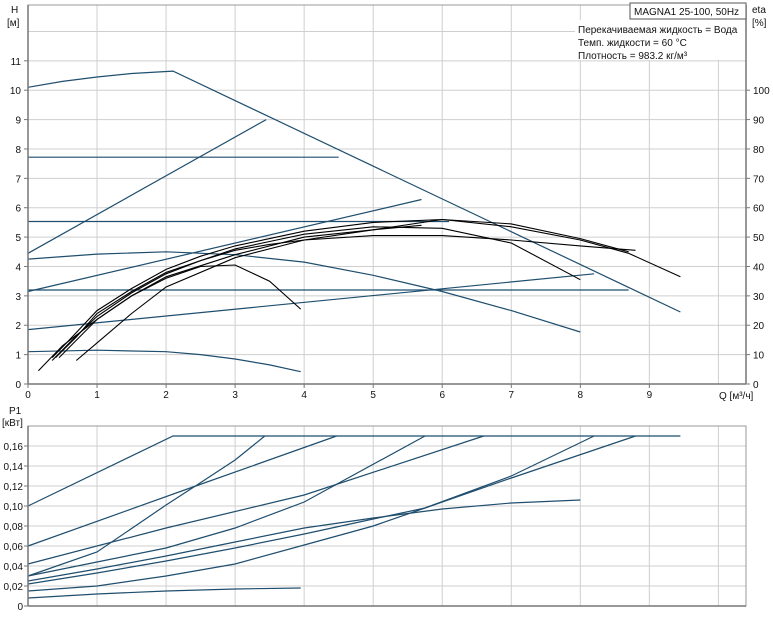 This screenshot has height=629, width=773. I want to click on x-tick-label: 6, so click(442, 395).